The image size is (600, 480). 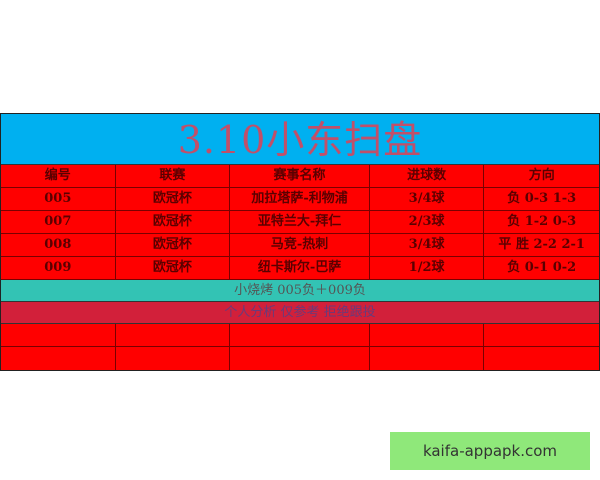 What do you see at coordinates (300, 313) in the screenshot?
I see `disclaimer-row: 个人分析 仅参考 拒绝跟投` at bounding box center [300, 313].